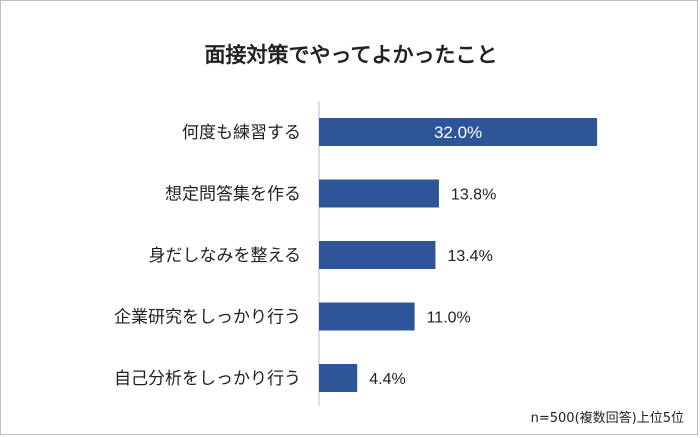 The width and height of the screenshot is (700, 438). Describe the element at coordinates (233, 195) in the screenshot. I see `category-label: 想定問答集を作る` at that location.